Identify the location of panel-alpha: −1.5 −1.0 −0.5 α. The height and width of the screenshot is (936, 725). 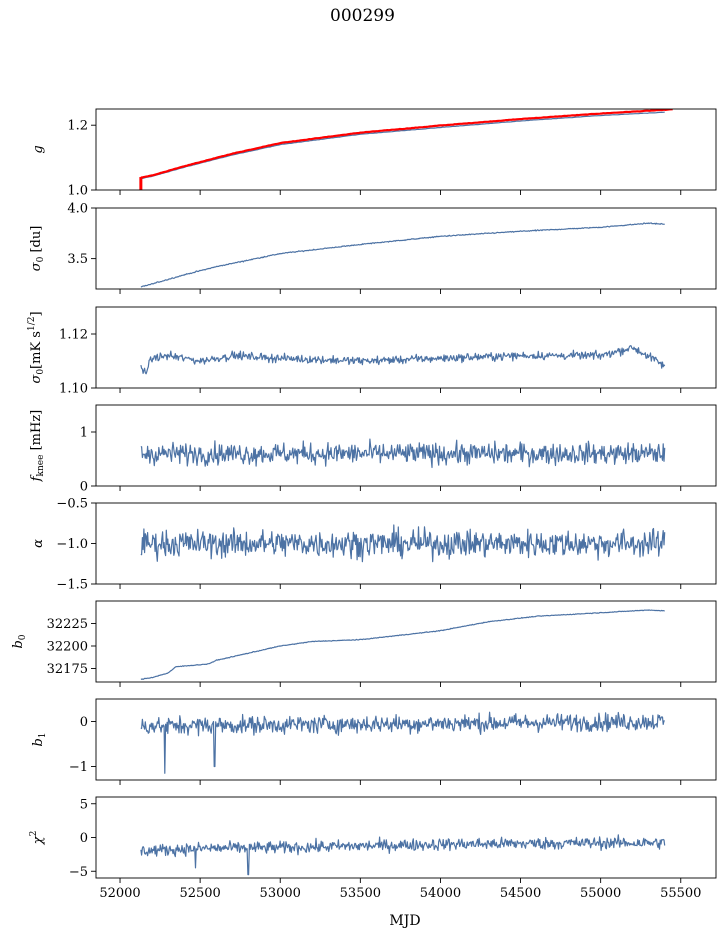
(374, 545).